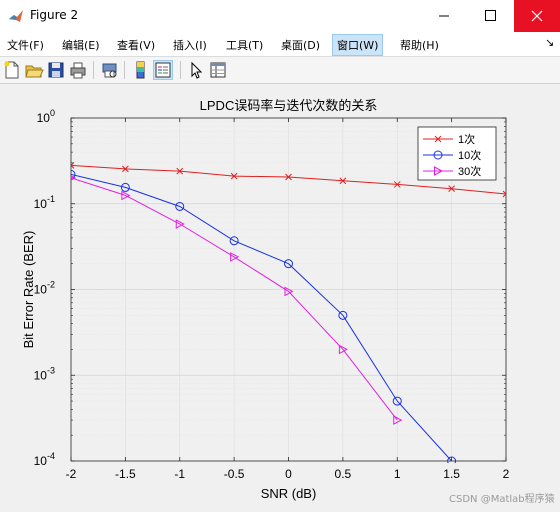  What do you see at coordinates (245, 45) in the screenshot?
I see `menu-tools: 工具(T)` at bounding box center [245, 45].